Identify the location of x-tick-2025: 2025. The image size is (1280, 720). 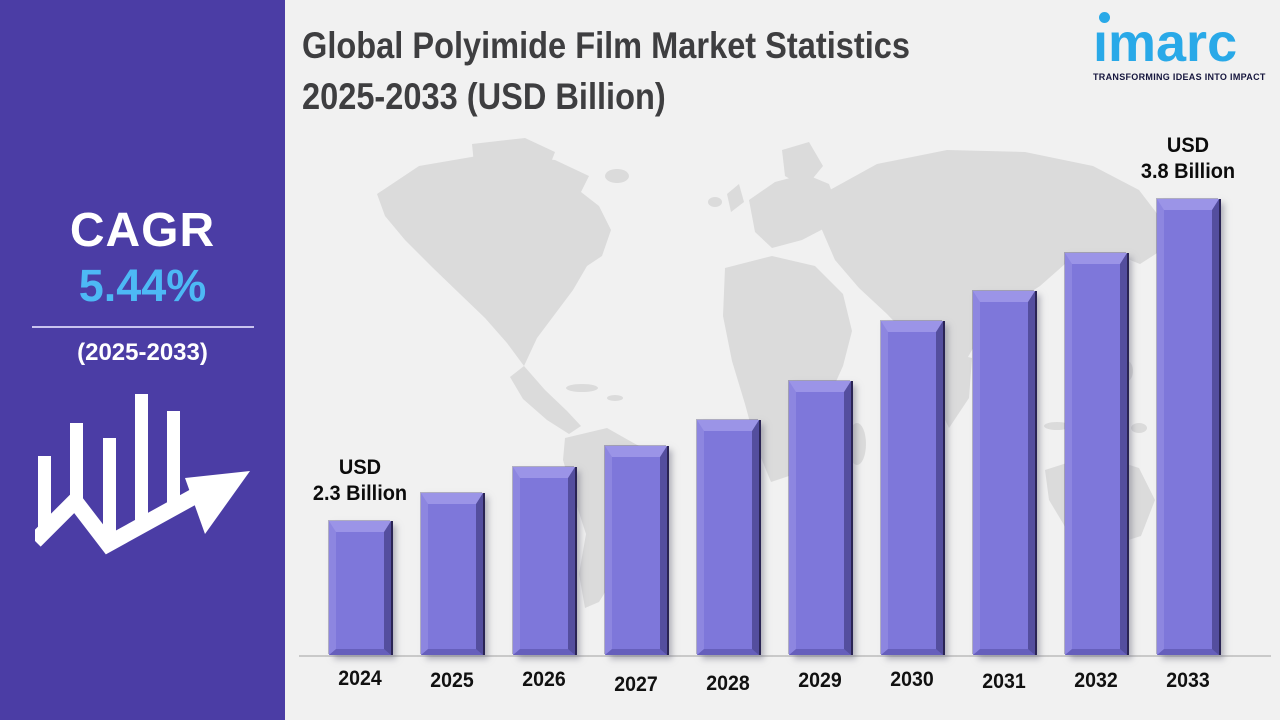
(452, 680).